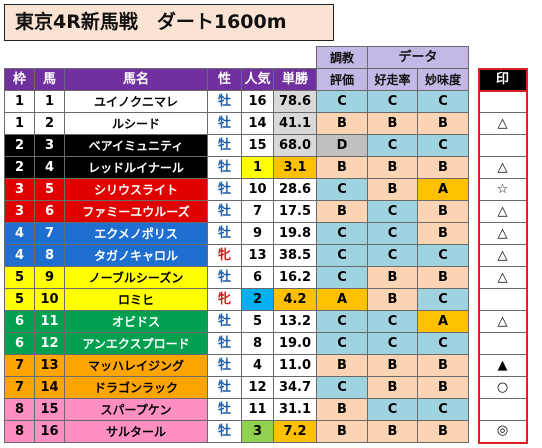  What do you see at coordinates (49, 233) in the screenshot?
I see `uma-cell: 7` at bounding box center [49, 233].